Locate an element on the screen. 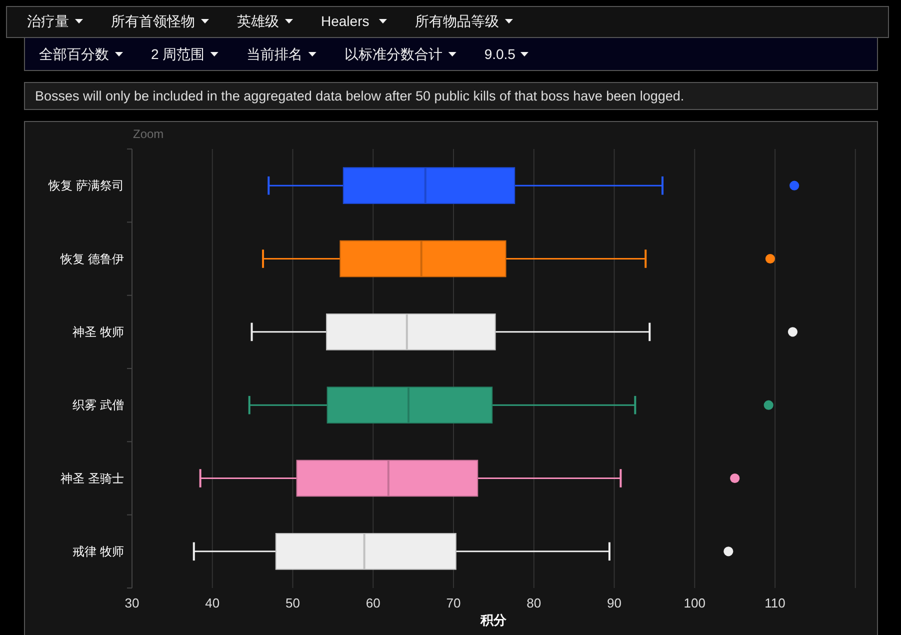 This screenshot has height=635, width=901. y-tick-label: 戒律 牧师 is located at coordinates (98, 551).